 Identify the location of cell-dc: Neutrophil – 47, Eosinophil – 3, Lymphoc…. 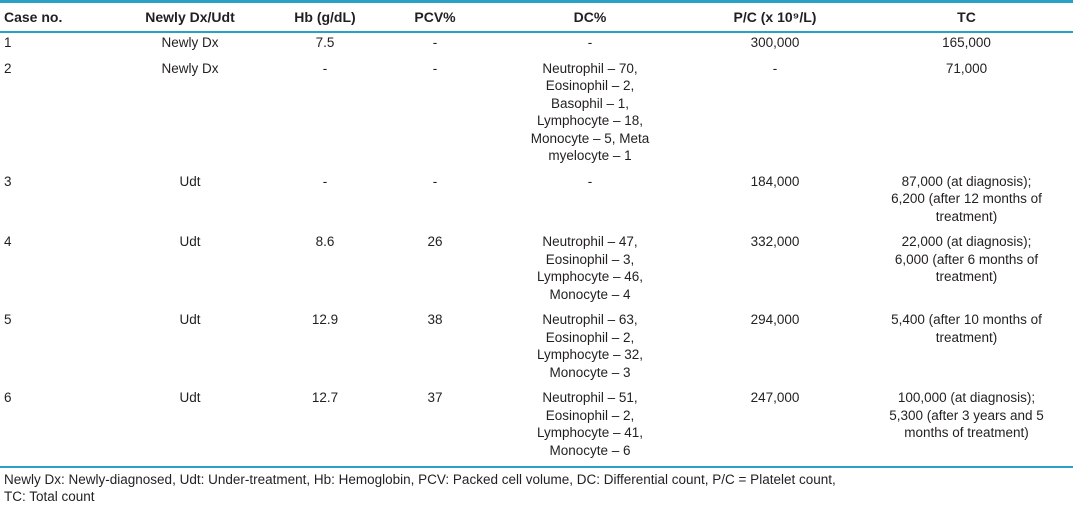
(590, 268).